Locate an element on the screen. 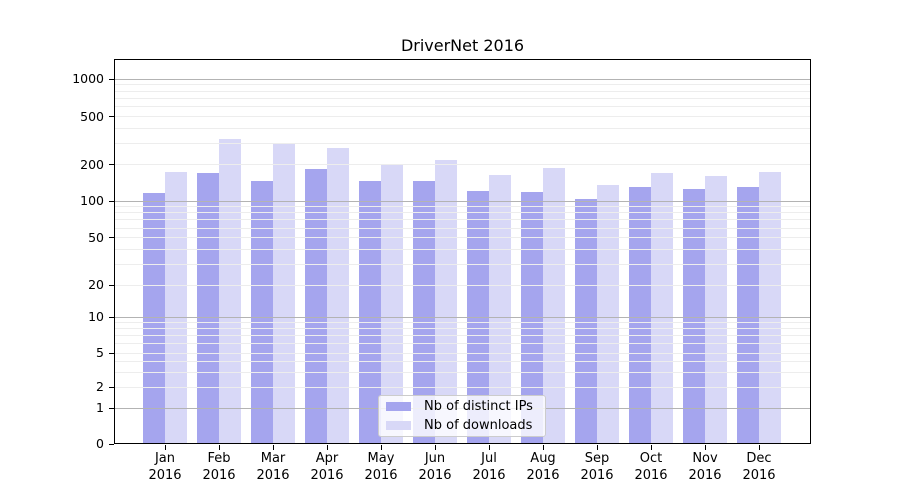  y-tick-label: 50 is located at coordinates (96, 237).